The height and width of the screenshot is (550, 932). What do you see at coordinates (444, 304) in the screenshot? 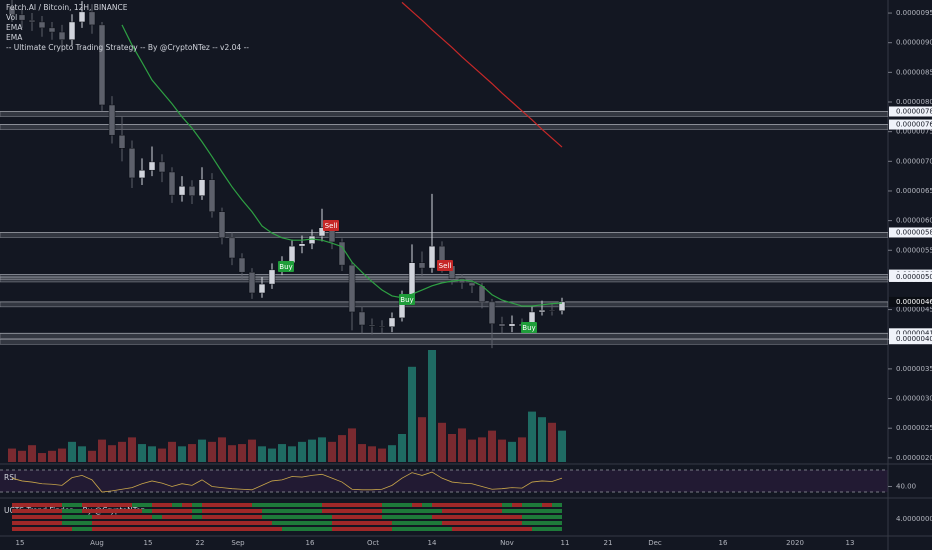
I see `level-zone` at bounding box center [444, 304].